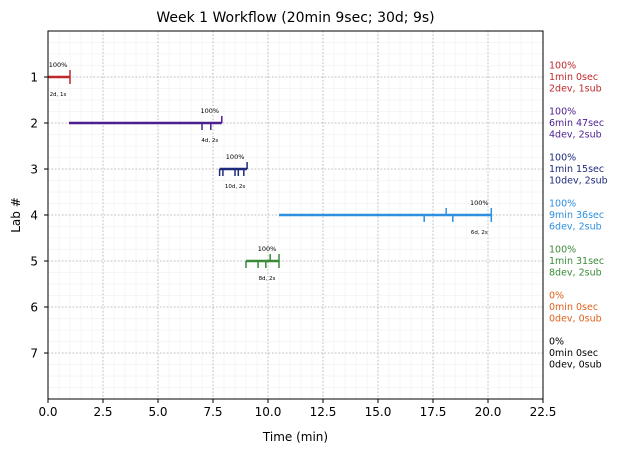 The image size is (627, 453). Describe the element at coordinates (34, 262) in the screenshot. I see `y-tick-label: 5` at that location.